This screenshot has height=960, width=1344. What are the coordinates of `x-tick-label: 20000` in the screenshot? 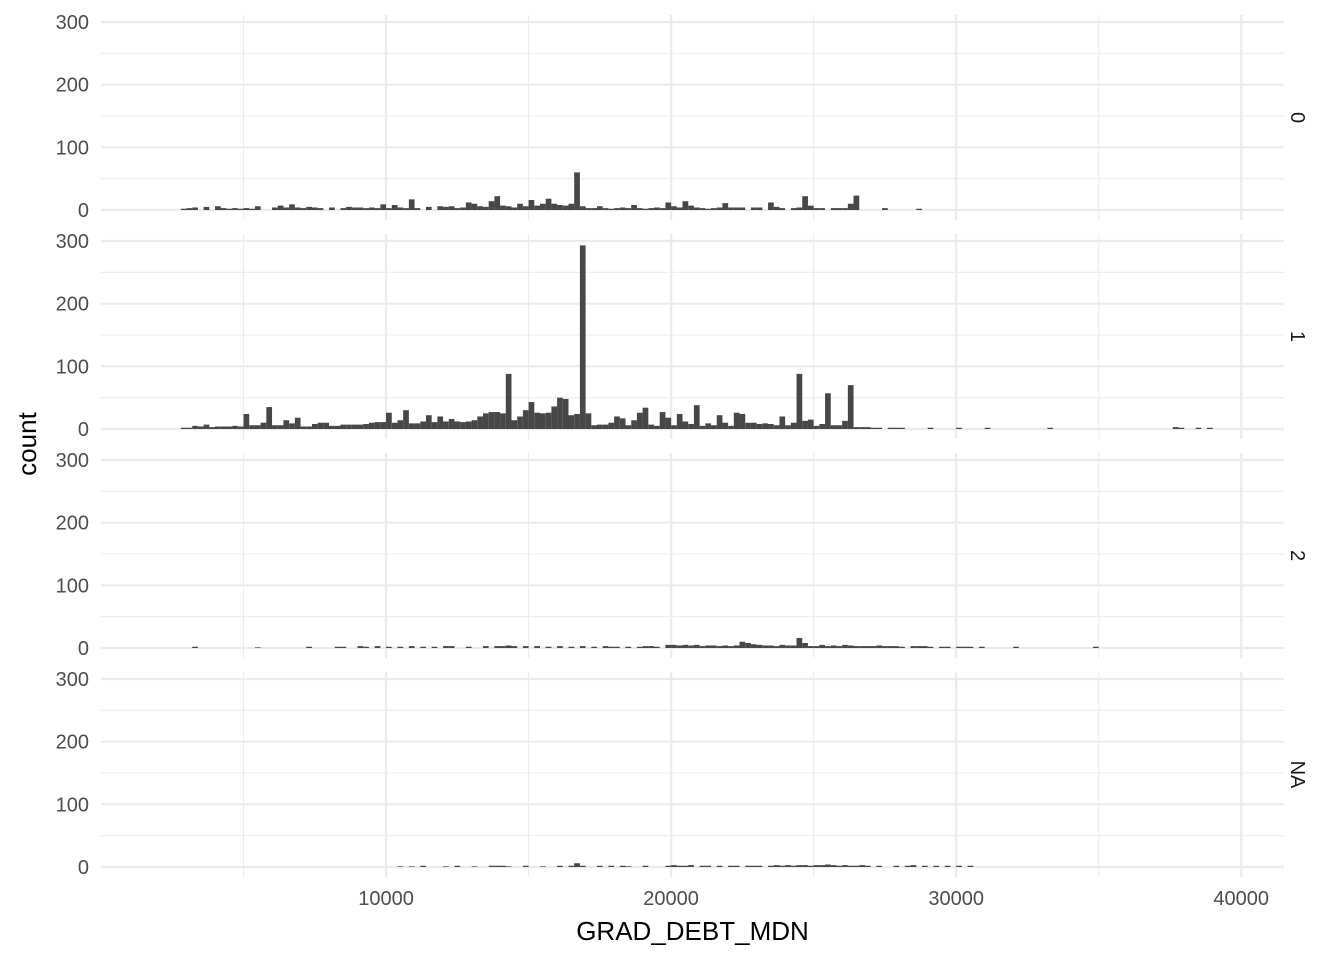 It's located at (671, 899).